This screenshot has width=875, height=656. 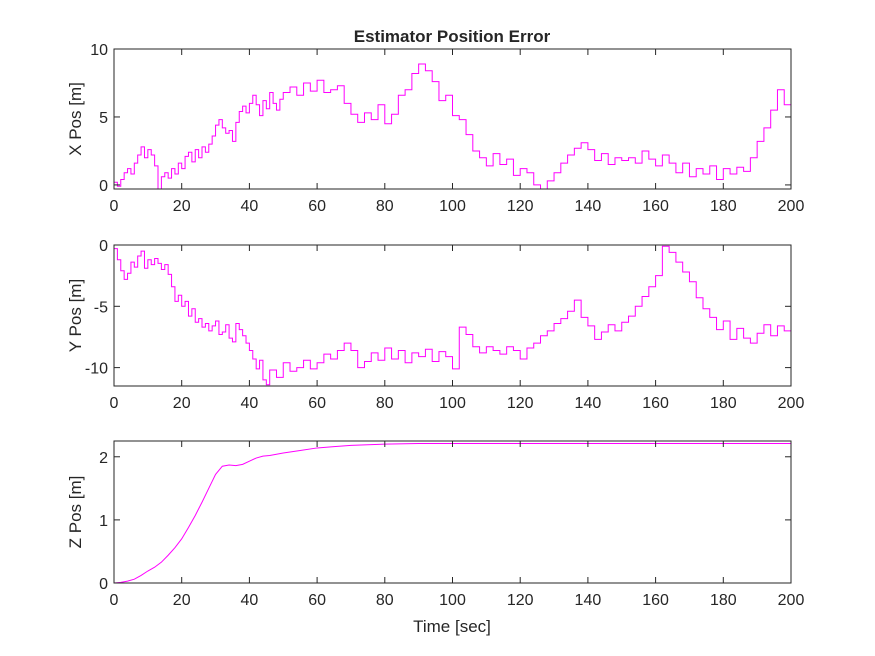 What do you see at coordinates (520, 403) in the screenshot?
I see `y-x-tick-label: 120` at bounding box center [520, 403].